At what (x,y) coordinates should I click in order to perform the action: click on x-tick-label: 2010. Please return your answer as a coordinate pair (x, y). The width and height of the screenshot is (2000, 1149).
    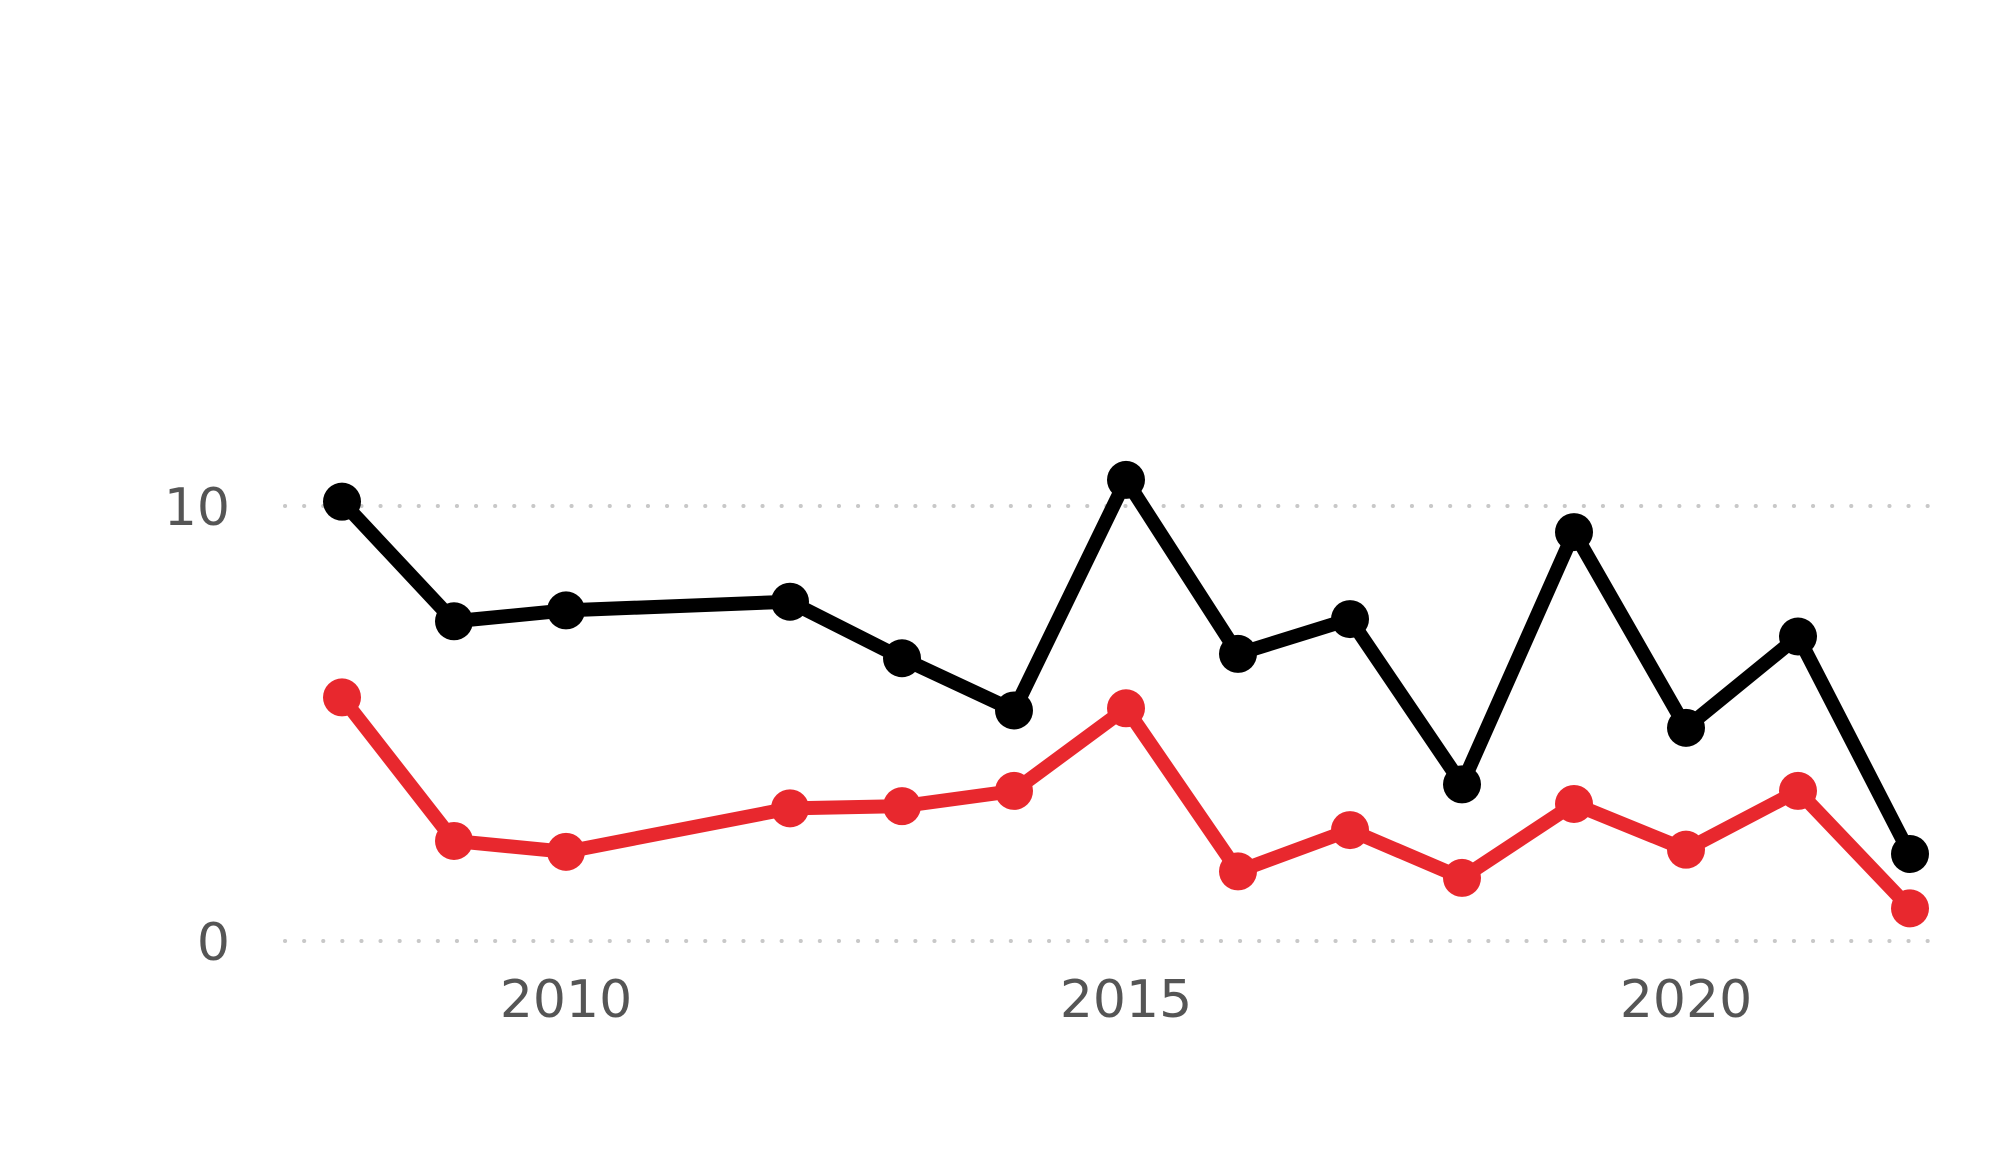
    Looking at the image, I should click on (566, 1000).